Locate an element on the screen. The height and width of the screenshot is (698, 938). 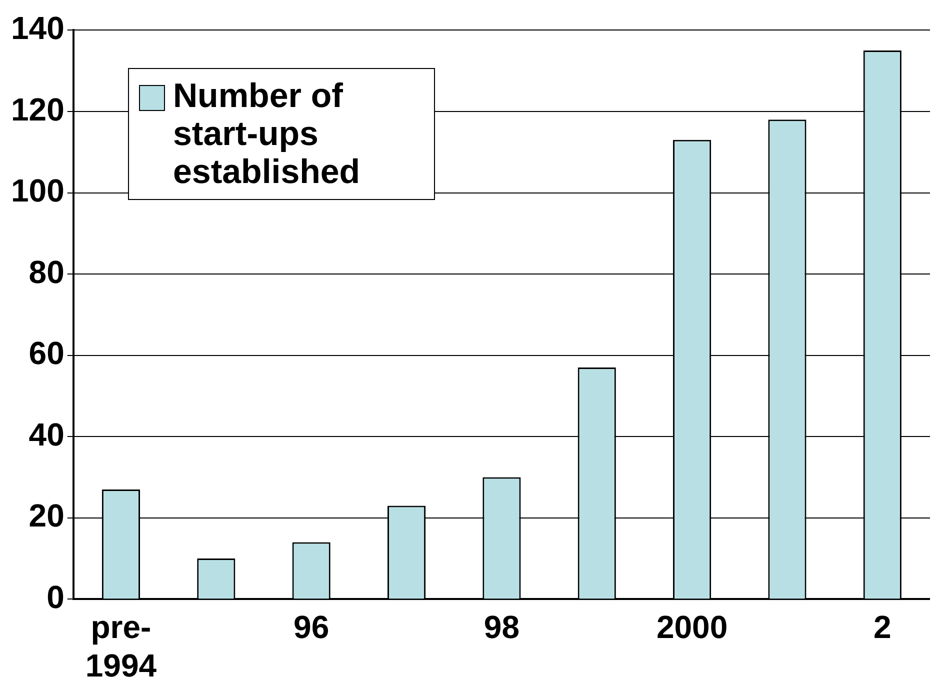
y-tick-label: 40 is located at coordinates (46, 434).